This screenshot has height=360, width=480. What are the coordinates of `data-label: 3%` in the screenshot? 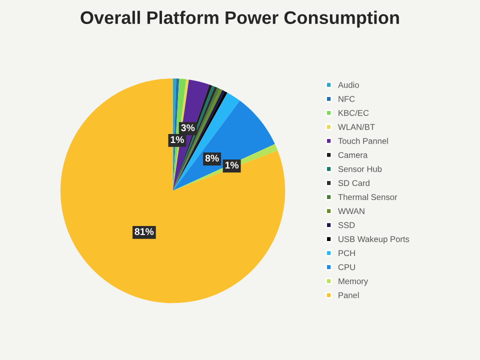 It's located at (188, 128).